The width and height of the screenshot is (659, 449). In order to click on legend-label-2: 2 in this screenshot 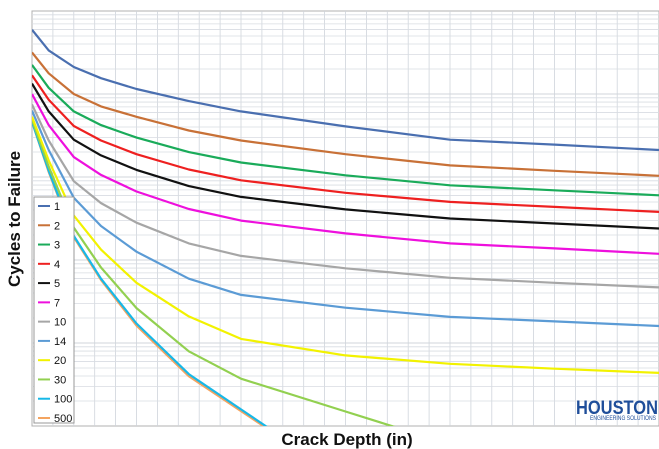, I will do `click(57, 226)`.